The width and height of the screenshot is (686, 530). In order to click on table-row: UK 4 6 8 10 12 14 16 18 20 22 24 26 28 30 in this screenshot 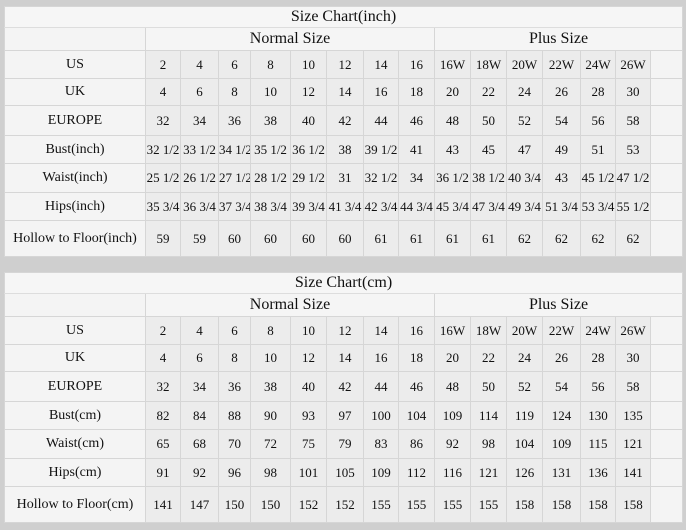, I will do `click(344, 358)`.